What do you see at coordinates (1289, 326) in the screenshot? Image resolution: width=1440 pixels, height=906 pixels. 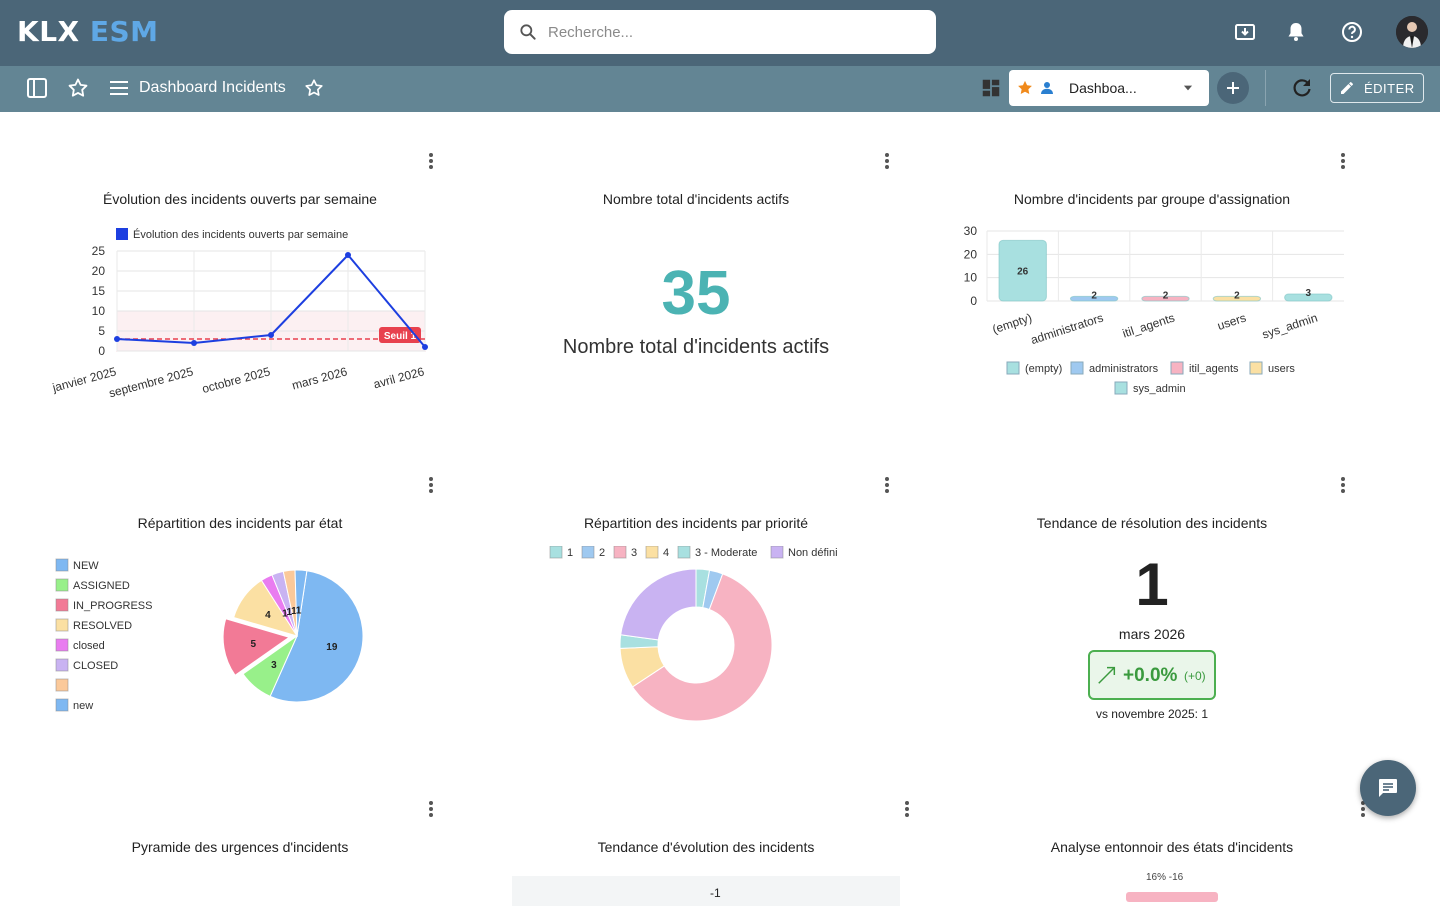 I see `x-tick-label: sys_admin` at bounding box center [1289, 326].